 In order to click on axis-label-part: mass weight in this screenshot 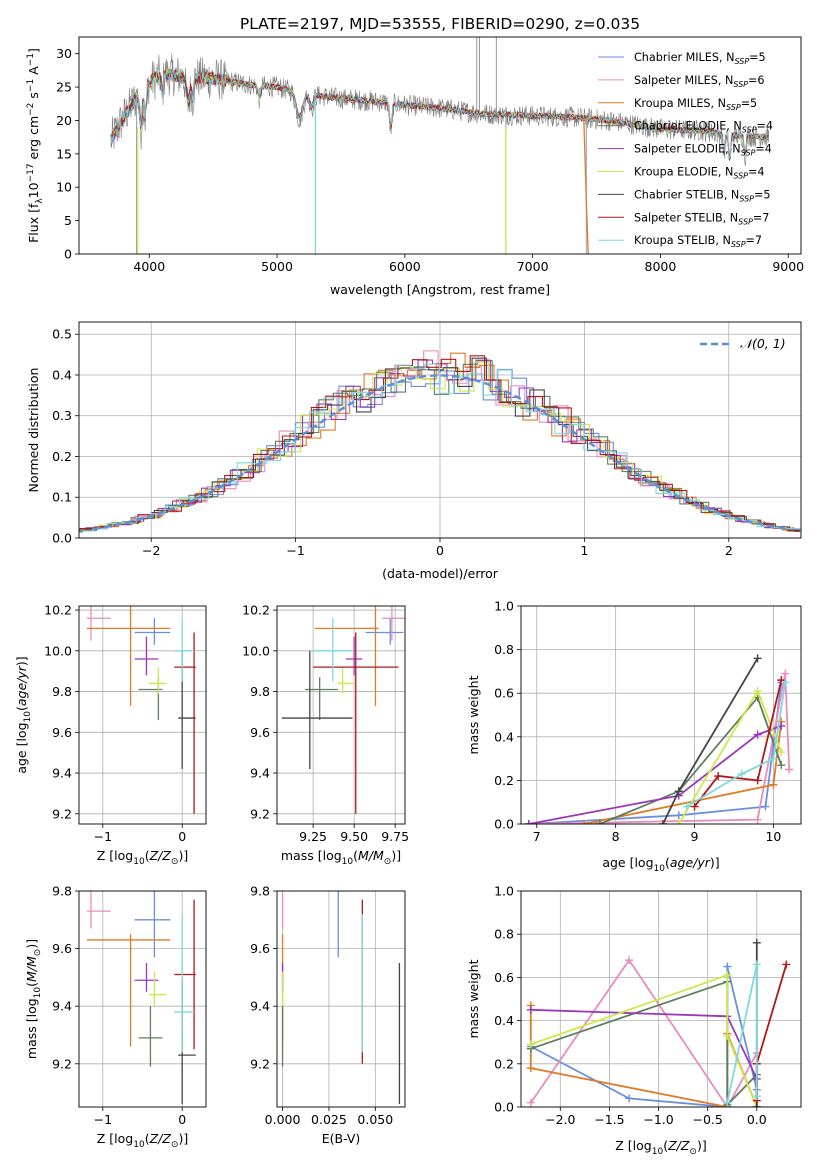, I will do `click(473, 714)`.